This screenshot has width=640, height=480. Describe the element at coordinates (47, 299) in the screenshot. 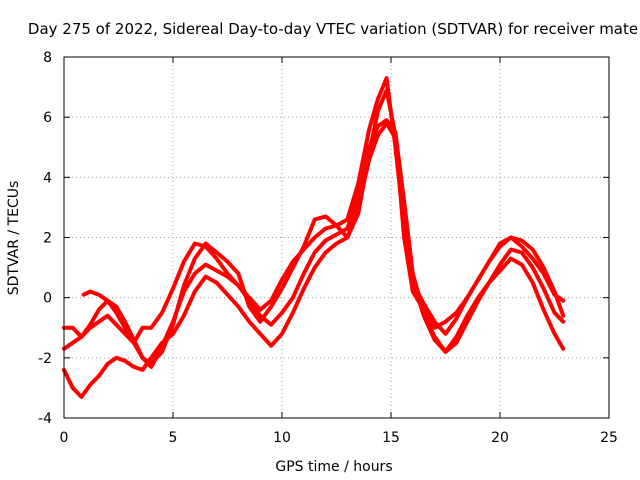

I see `y-tick-label: 0` at that location.